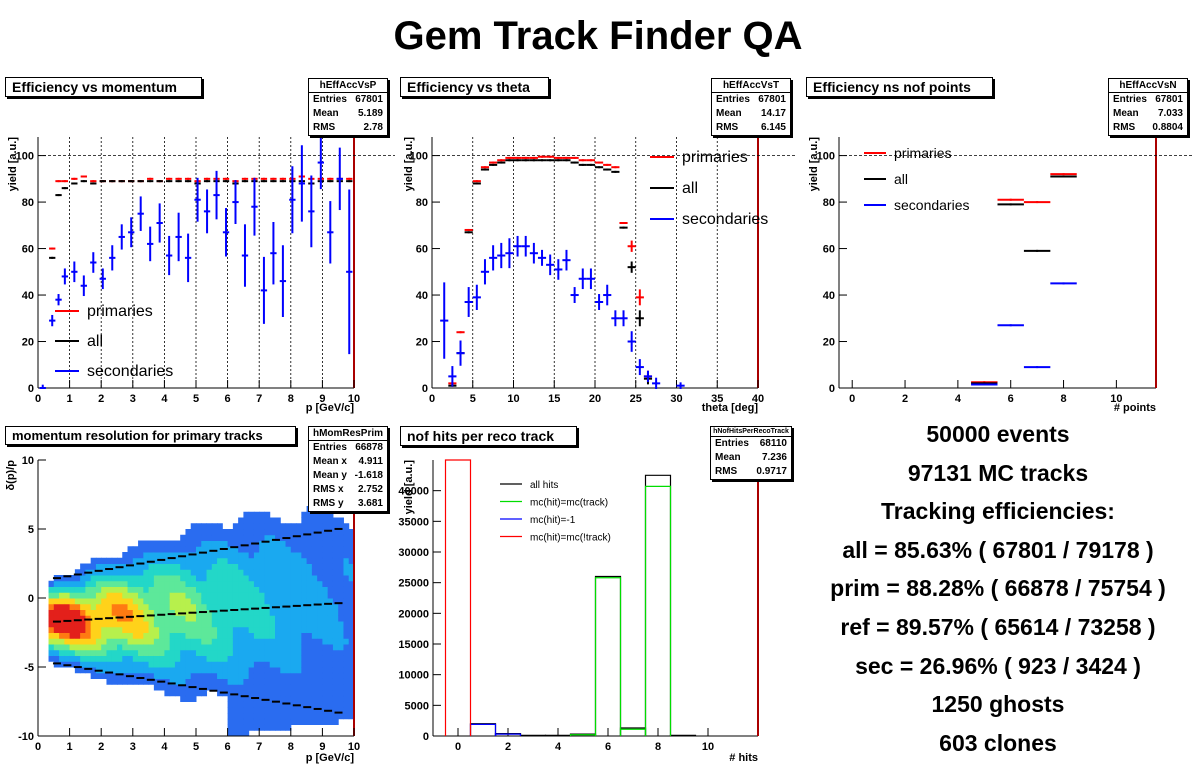 Image resolution: width=1196 pixels, height=777 pixels. What do you see at coordinates (369, 447) in the screenshot?
I see `stats-value: 66878` at bounding box center [369, 447].